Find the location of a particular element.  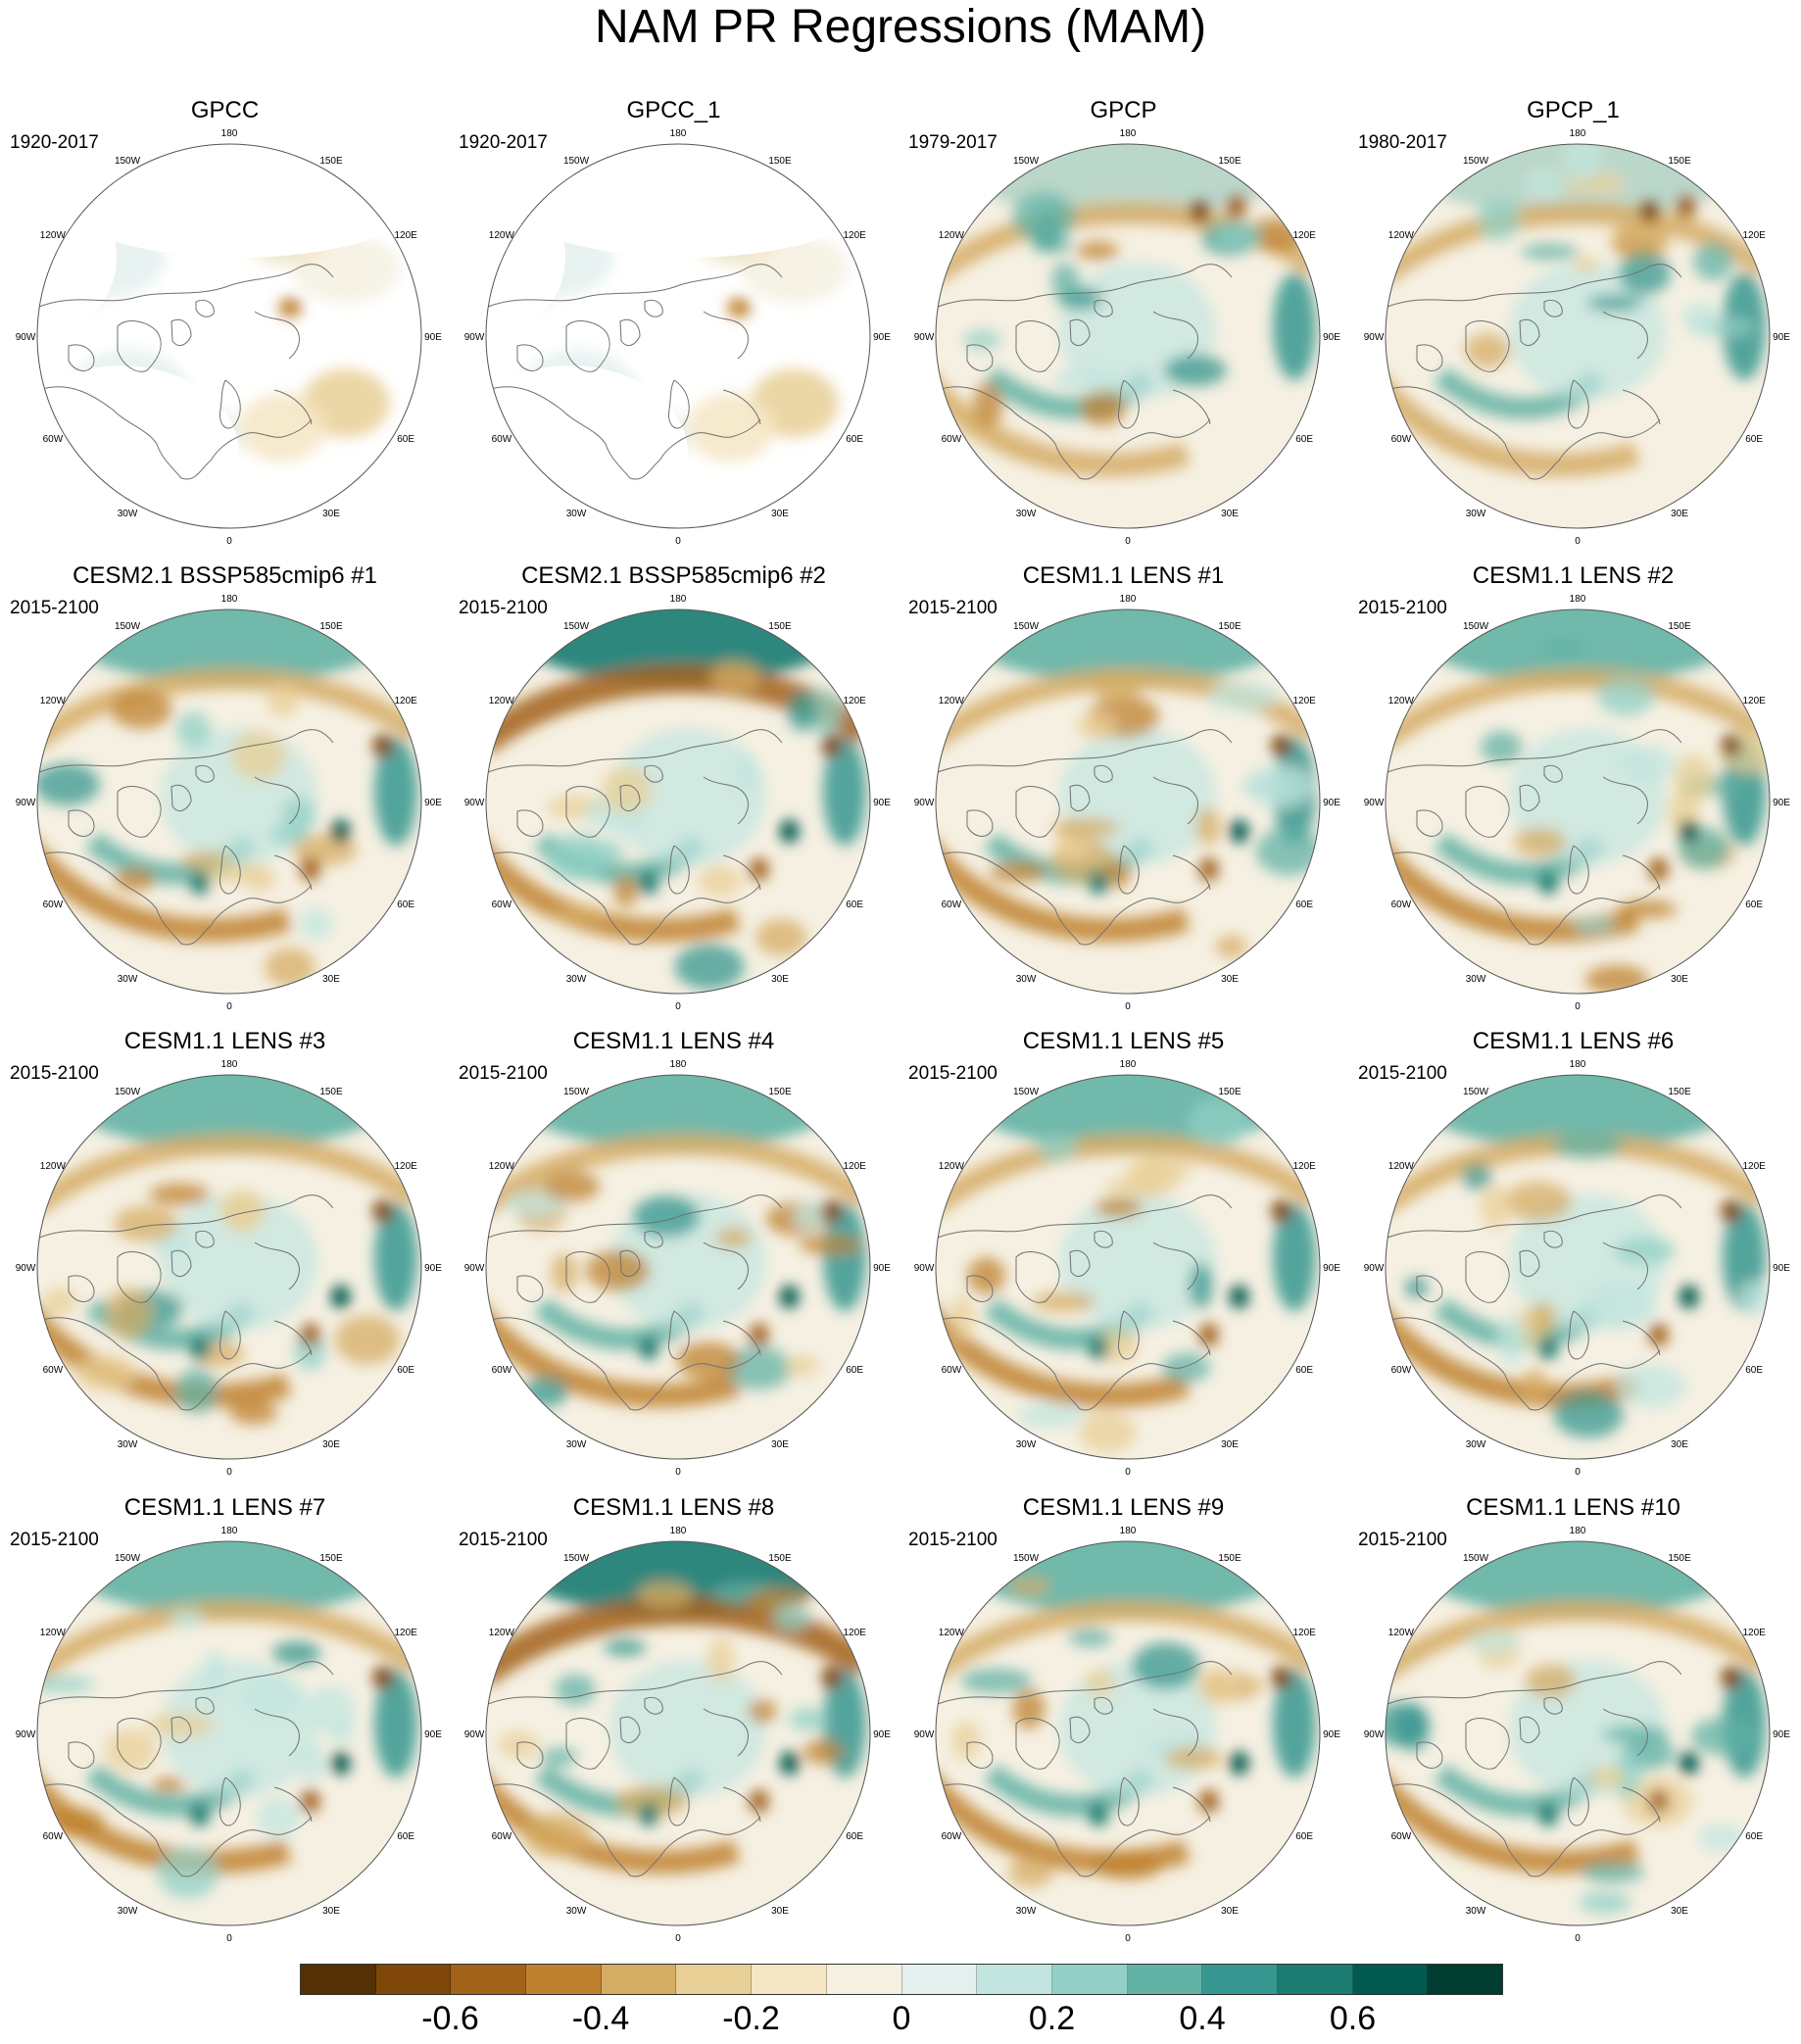

colorbar-tick-label: 0.2 is located at coordinates (1052, 2019).